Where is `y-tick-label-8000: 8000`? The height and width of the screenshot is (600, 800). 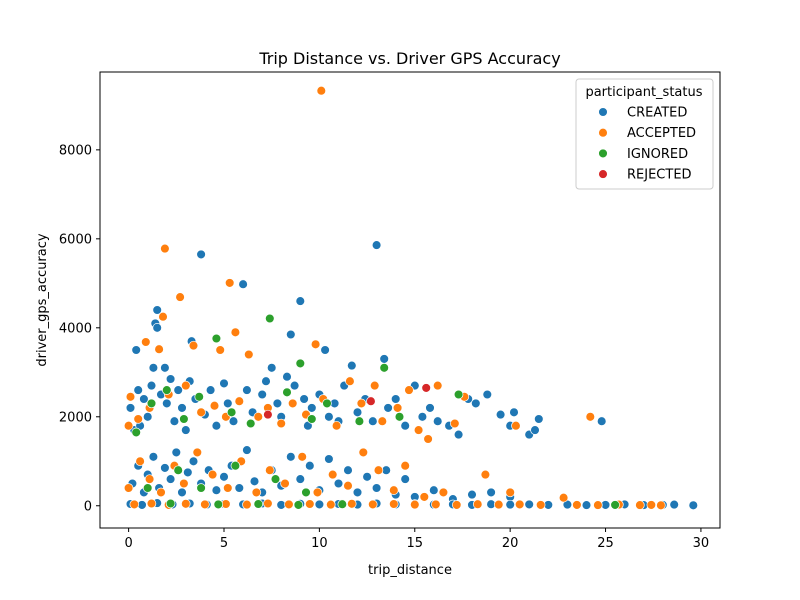
y-tick-label-8000: 8000 is located at coordinates (75, 150).